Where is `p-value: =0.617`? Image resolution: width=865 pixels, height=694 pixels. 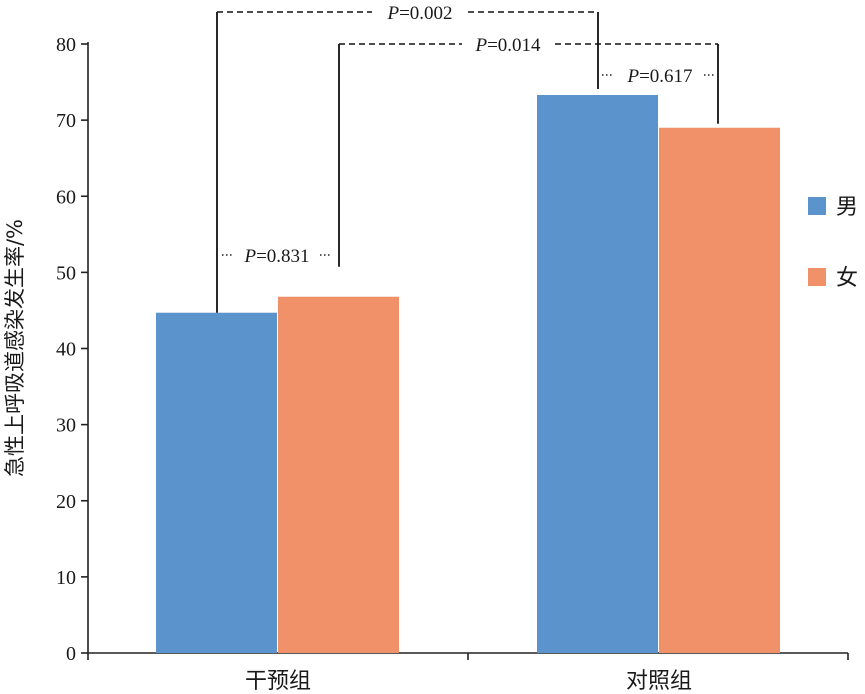 p-value: =0.617 is located at coordinates (665, 76).